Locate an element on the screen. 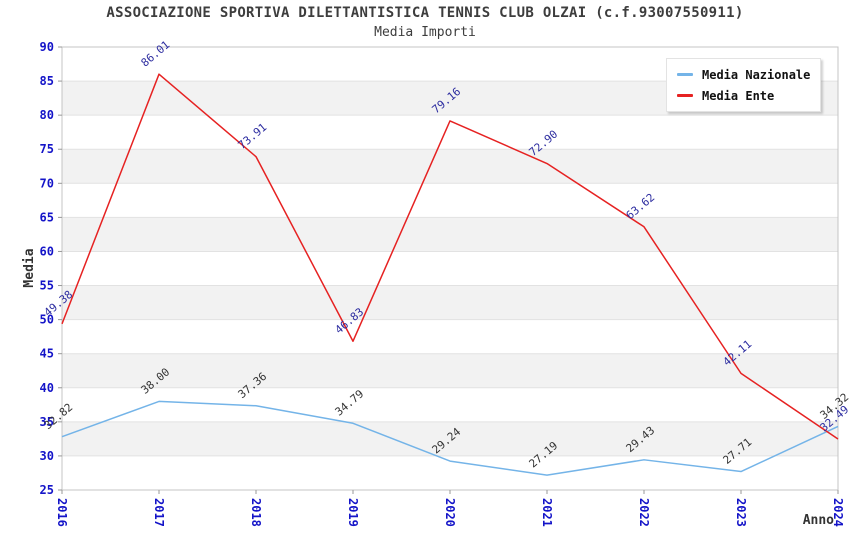 The height and width of the screenshot is (550, 850). legend-label: Media Nazionale is located at coordinates (756, 74).